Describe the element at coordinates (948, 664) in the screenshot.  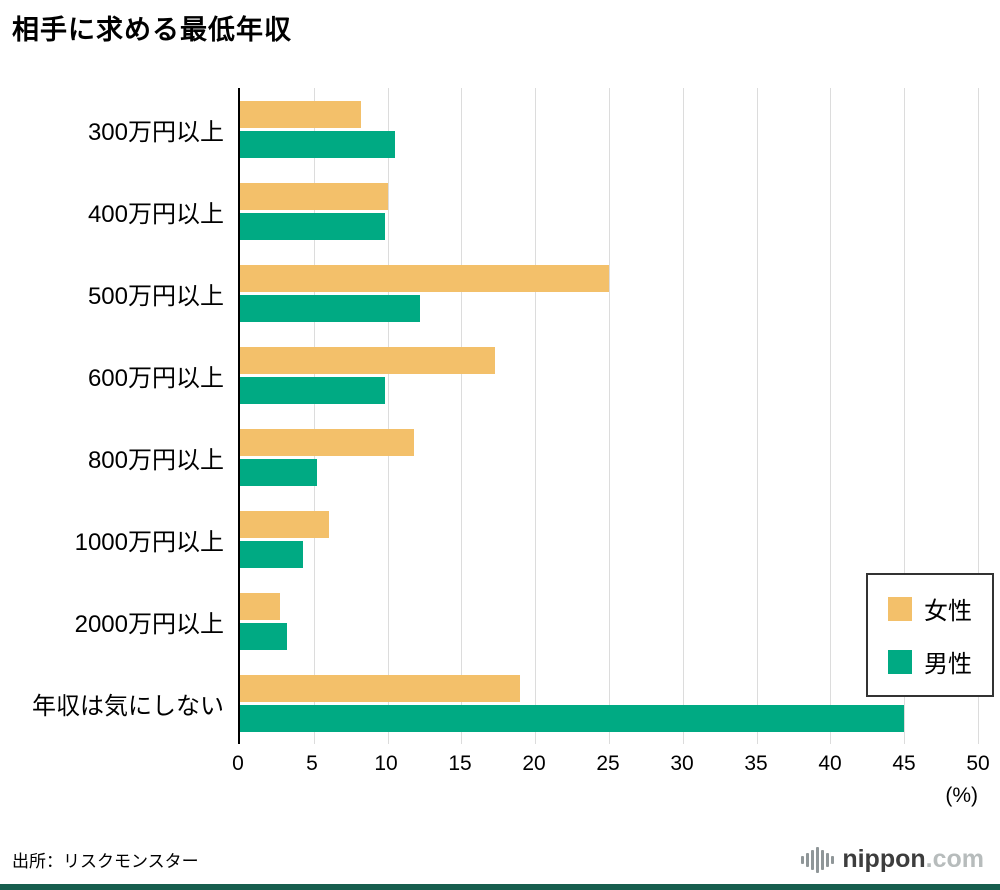
I see `legend-label: 男性` at that location.